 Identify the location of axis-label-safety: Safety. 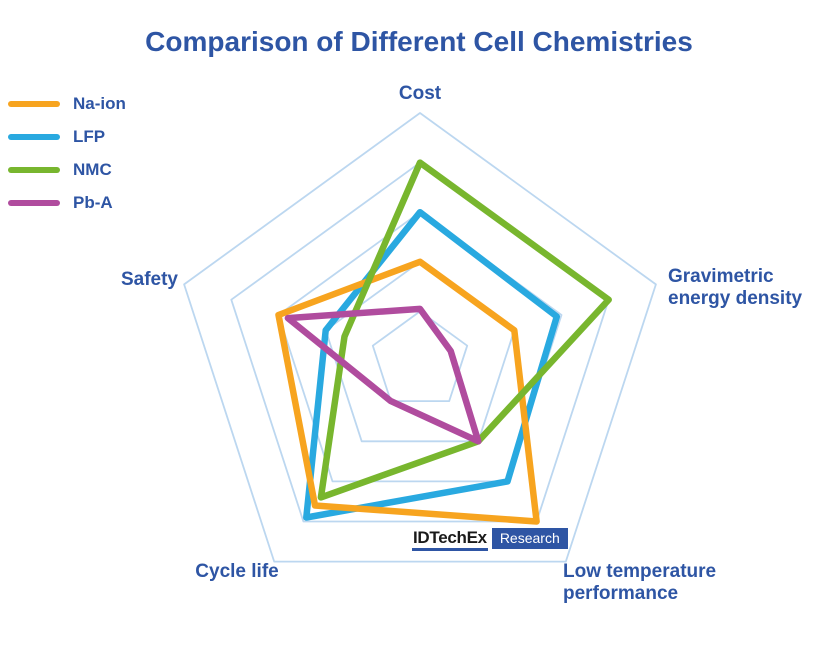
(149, 279).